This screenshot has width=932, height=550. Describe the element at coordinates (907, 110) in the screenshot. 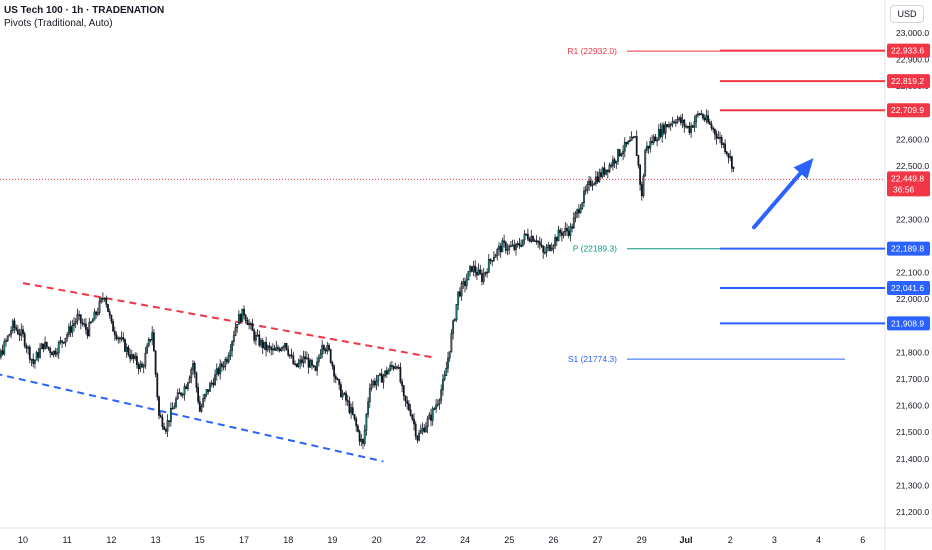

I see `price-tag-label: 22,709.9` at that location.